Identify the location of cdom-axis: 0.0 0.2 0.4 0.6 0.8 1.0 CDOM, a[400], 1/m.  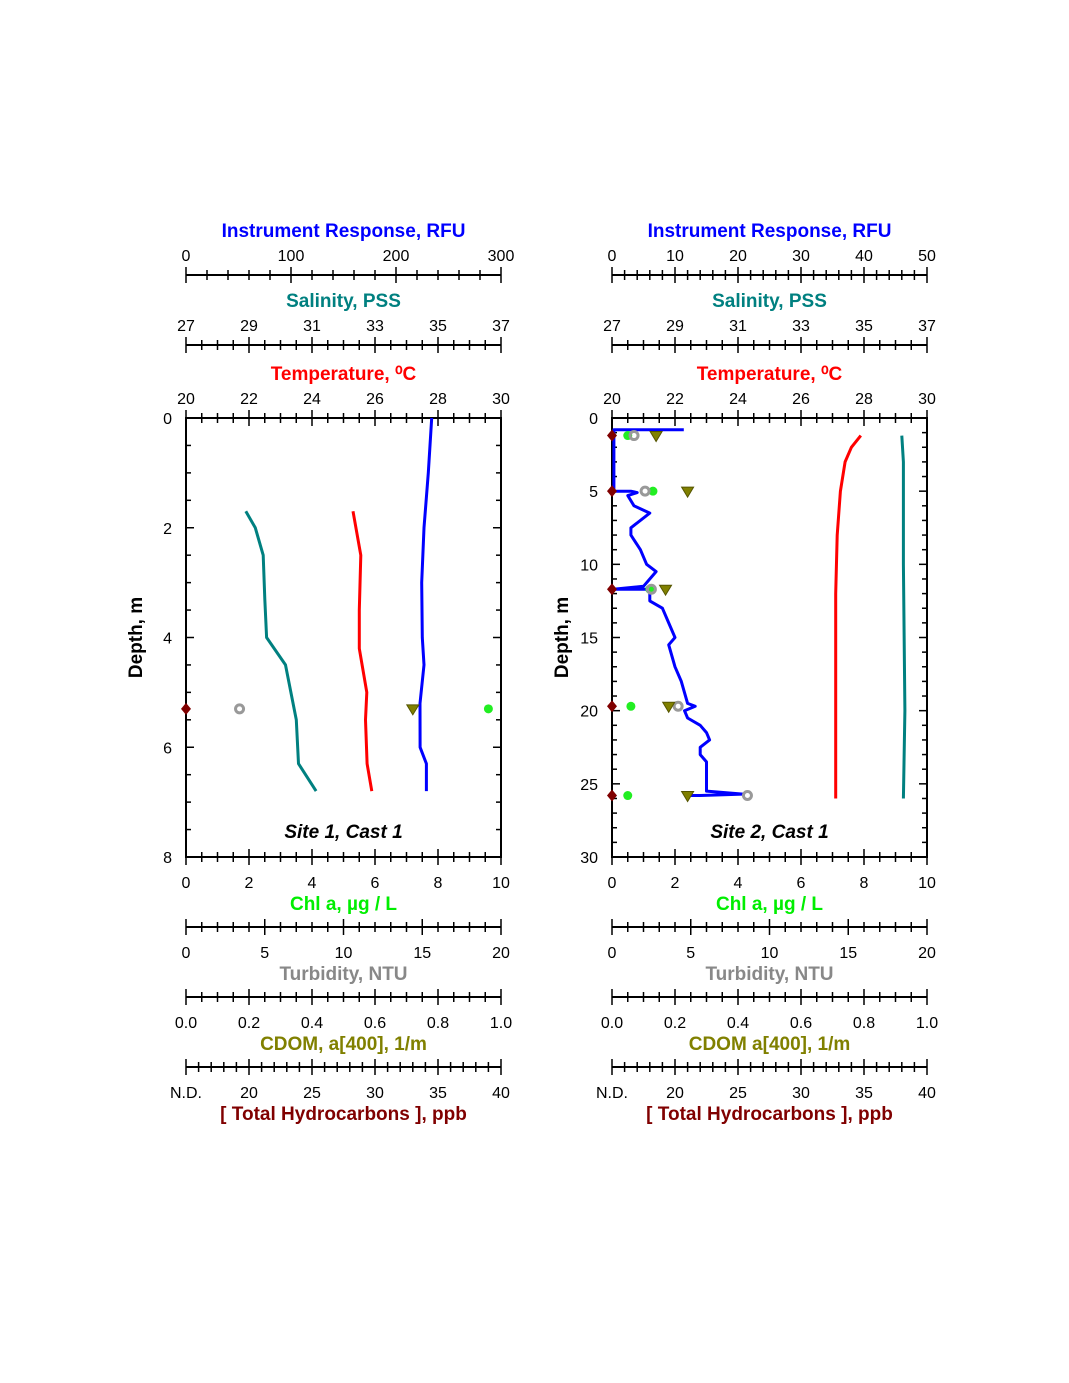
(343, 1022).